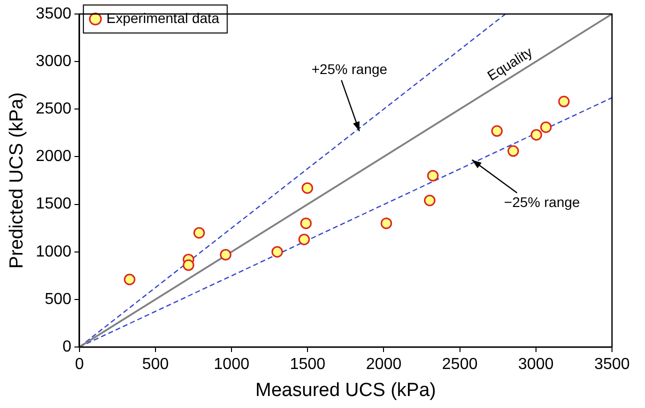  What do you see at coordinates (54, 13) in the screenshot?
I see `y-tick-label: 3500` at bounding box center [54, 13].